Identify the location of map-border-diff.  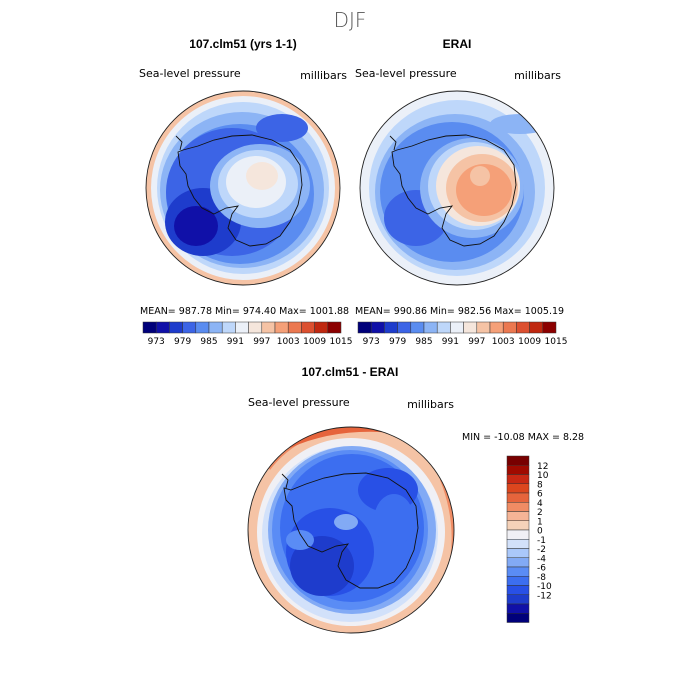
(351, 530).